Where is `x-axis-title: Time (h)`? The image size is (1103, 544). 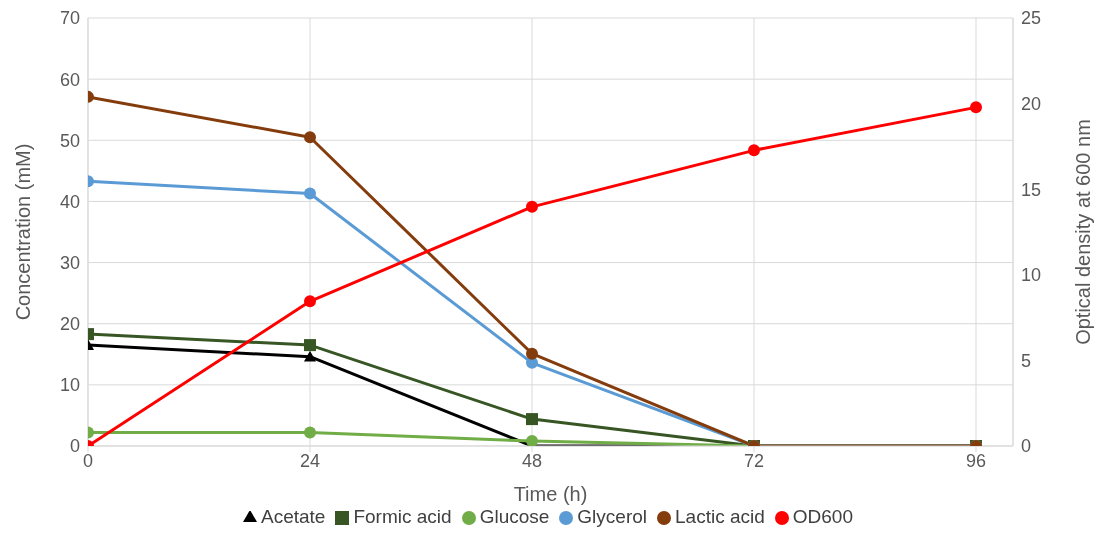
x-axis-title: Time (h) is located at coordinates (550, 494).